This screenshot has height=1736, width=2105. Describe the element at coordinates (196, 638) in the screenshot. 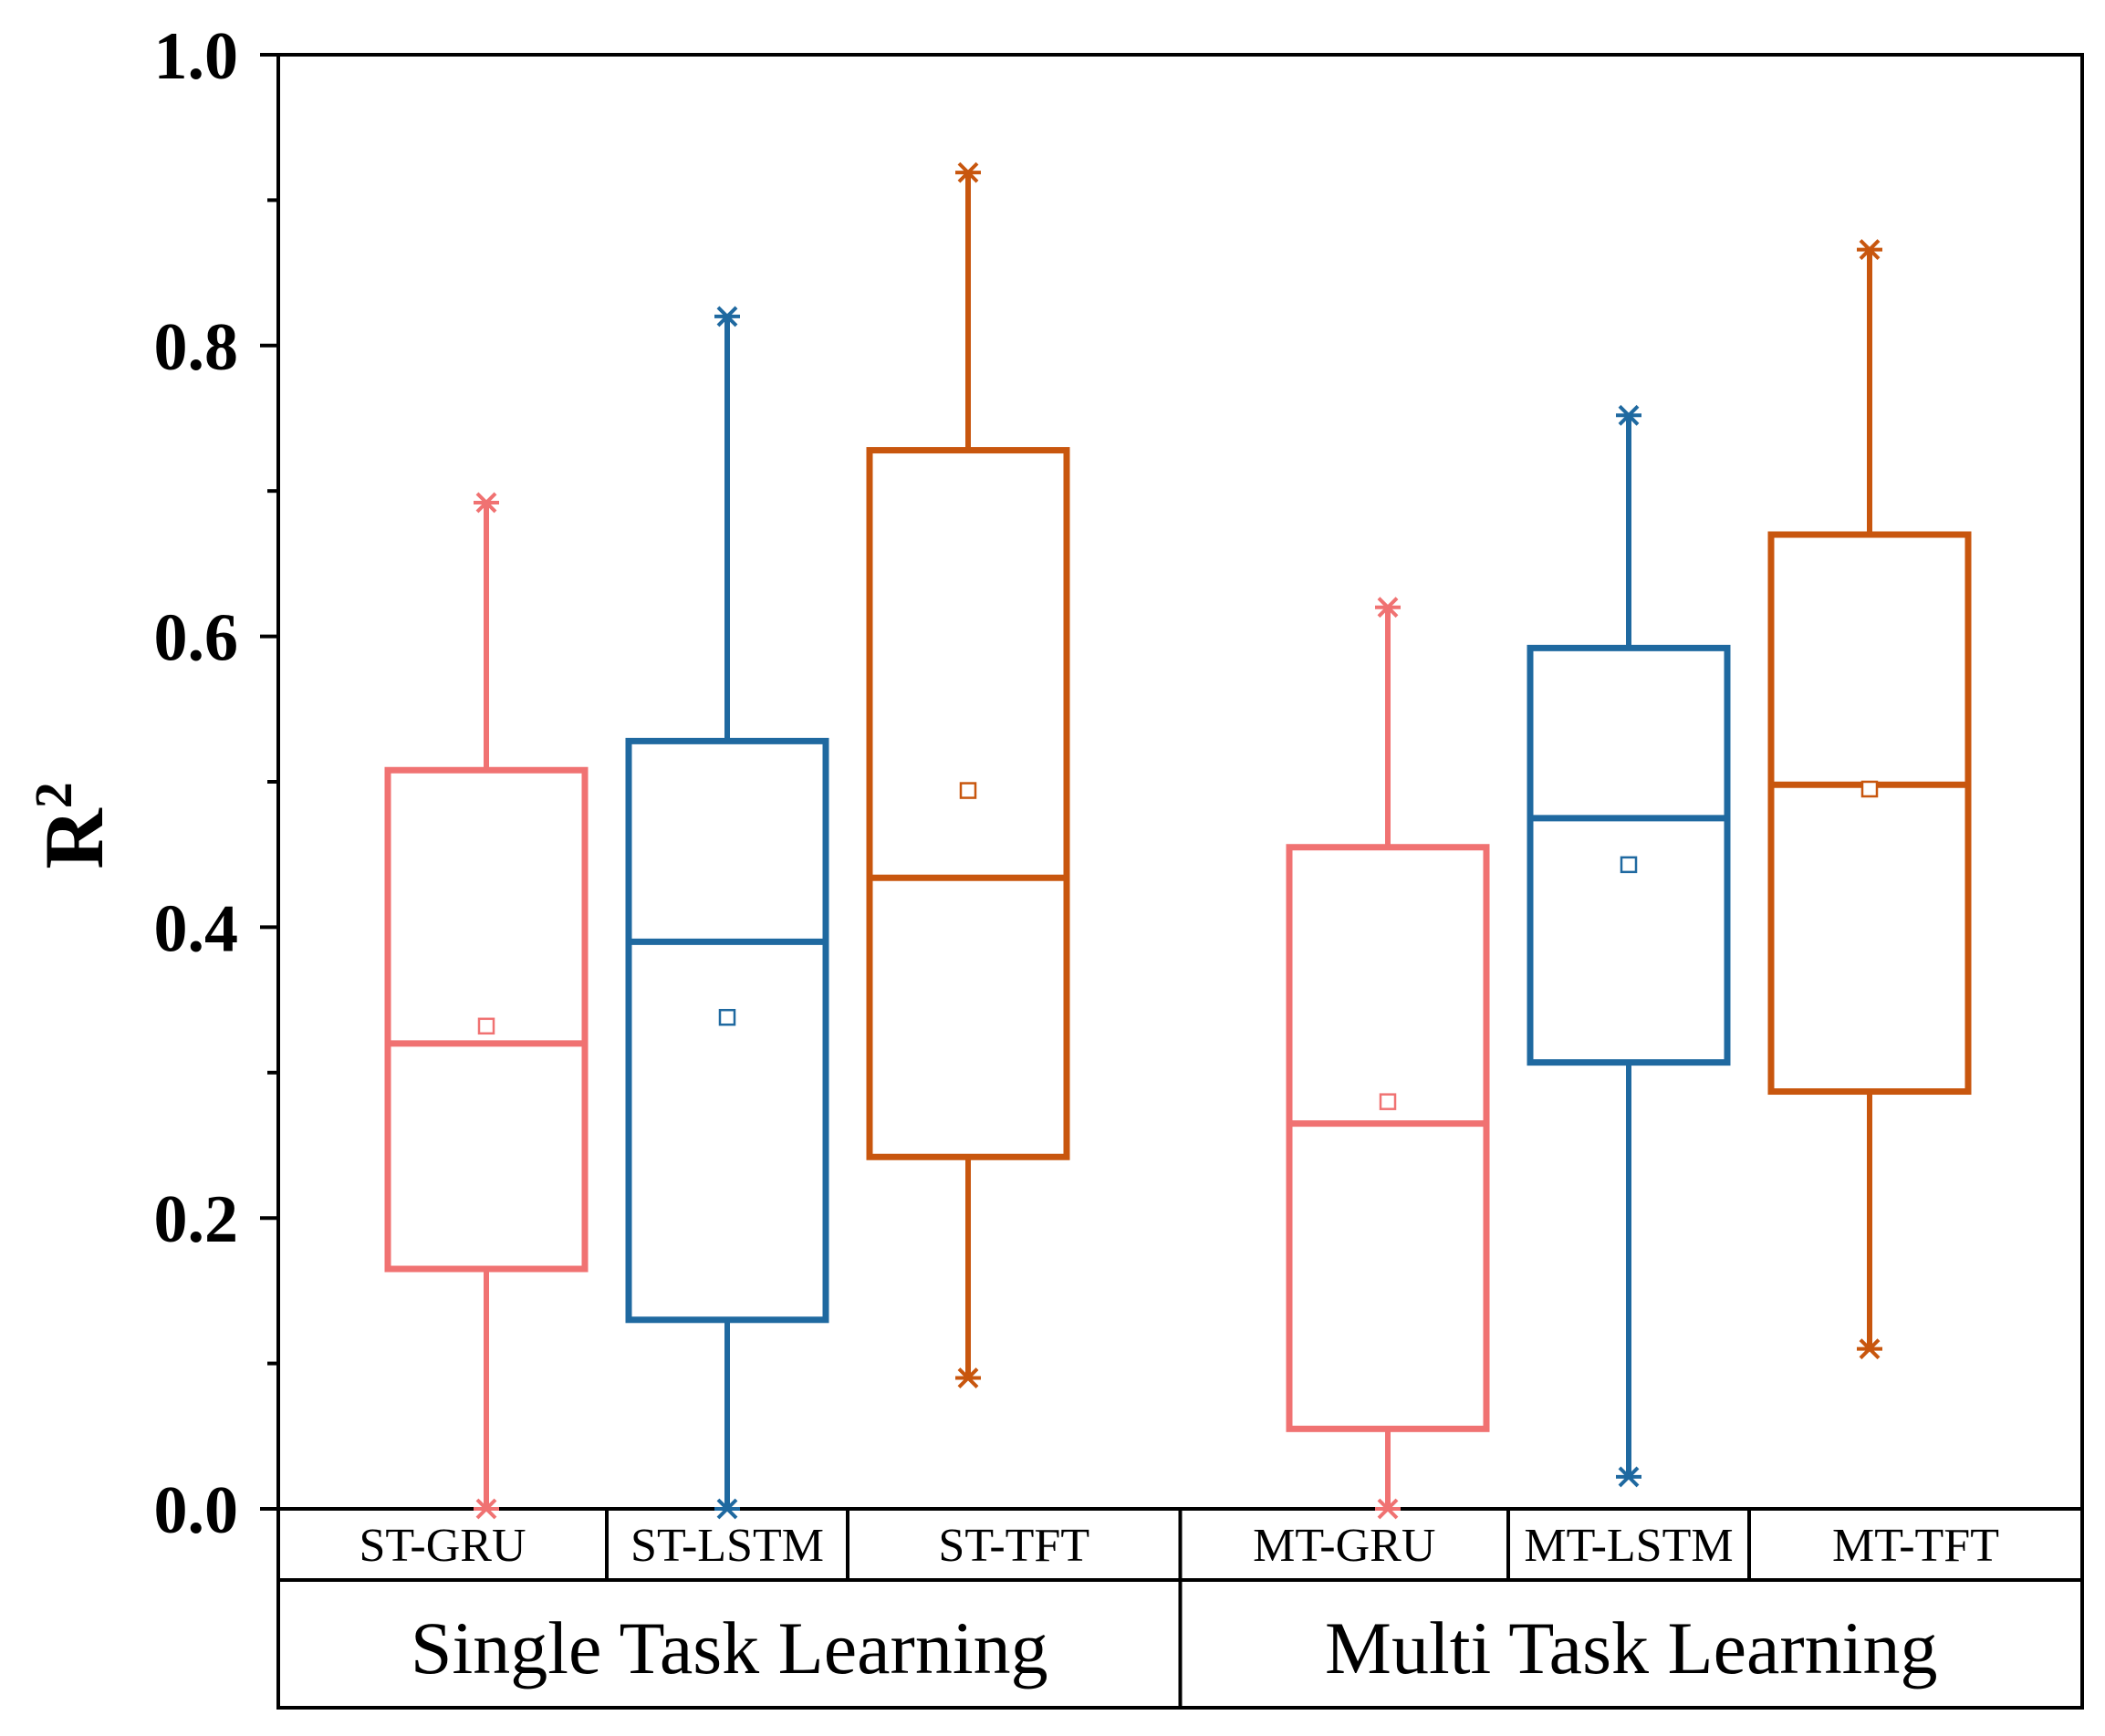

I see `y-tick-label: 0.6` at that location.